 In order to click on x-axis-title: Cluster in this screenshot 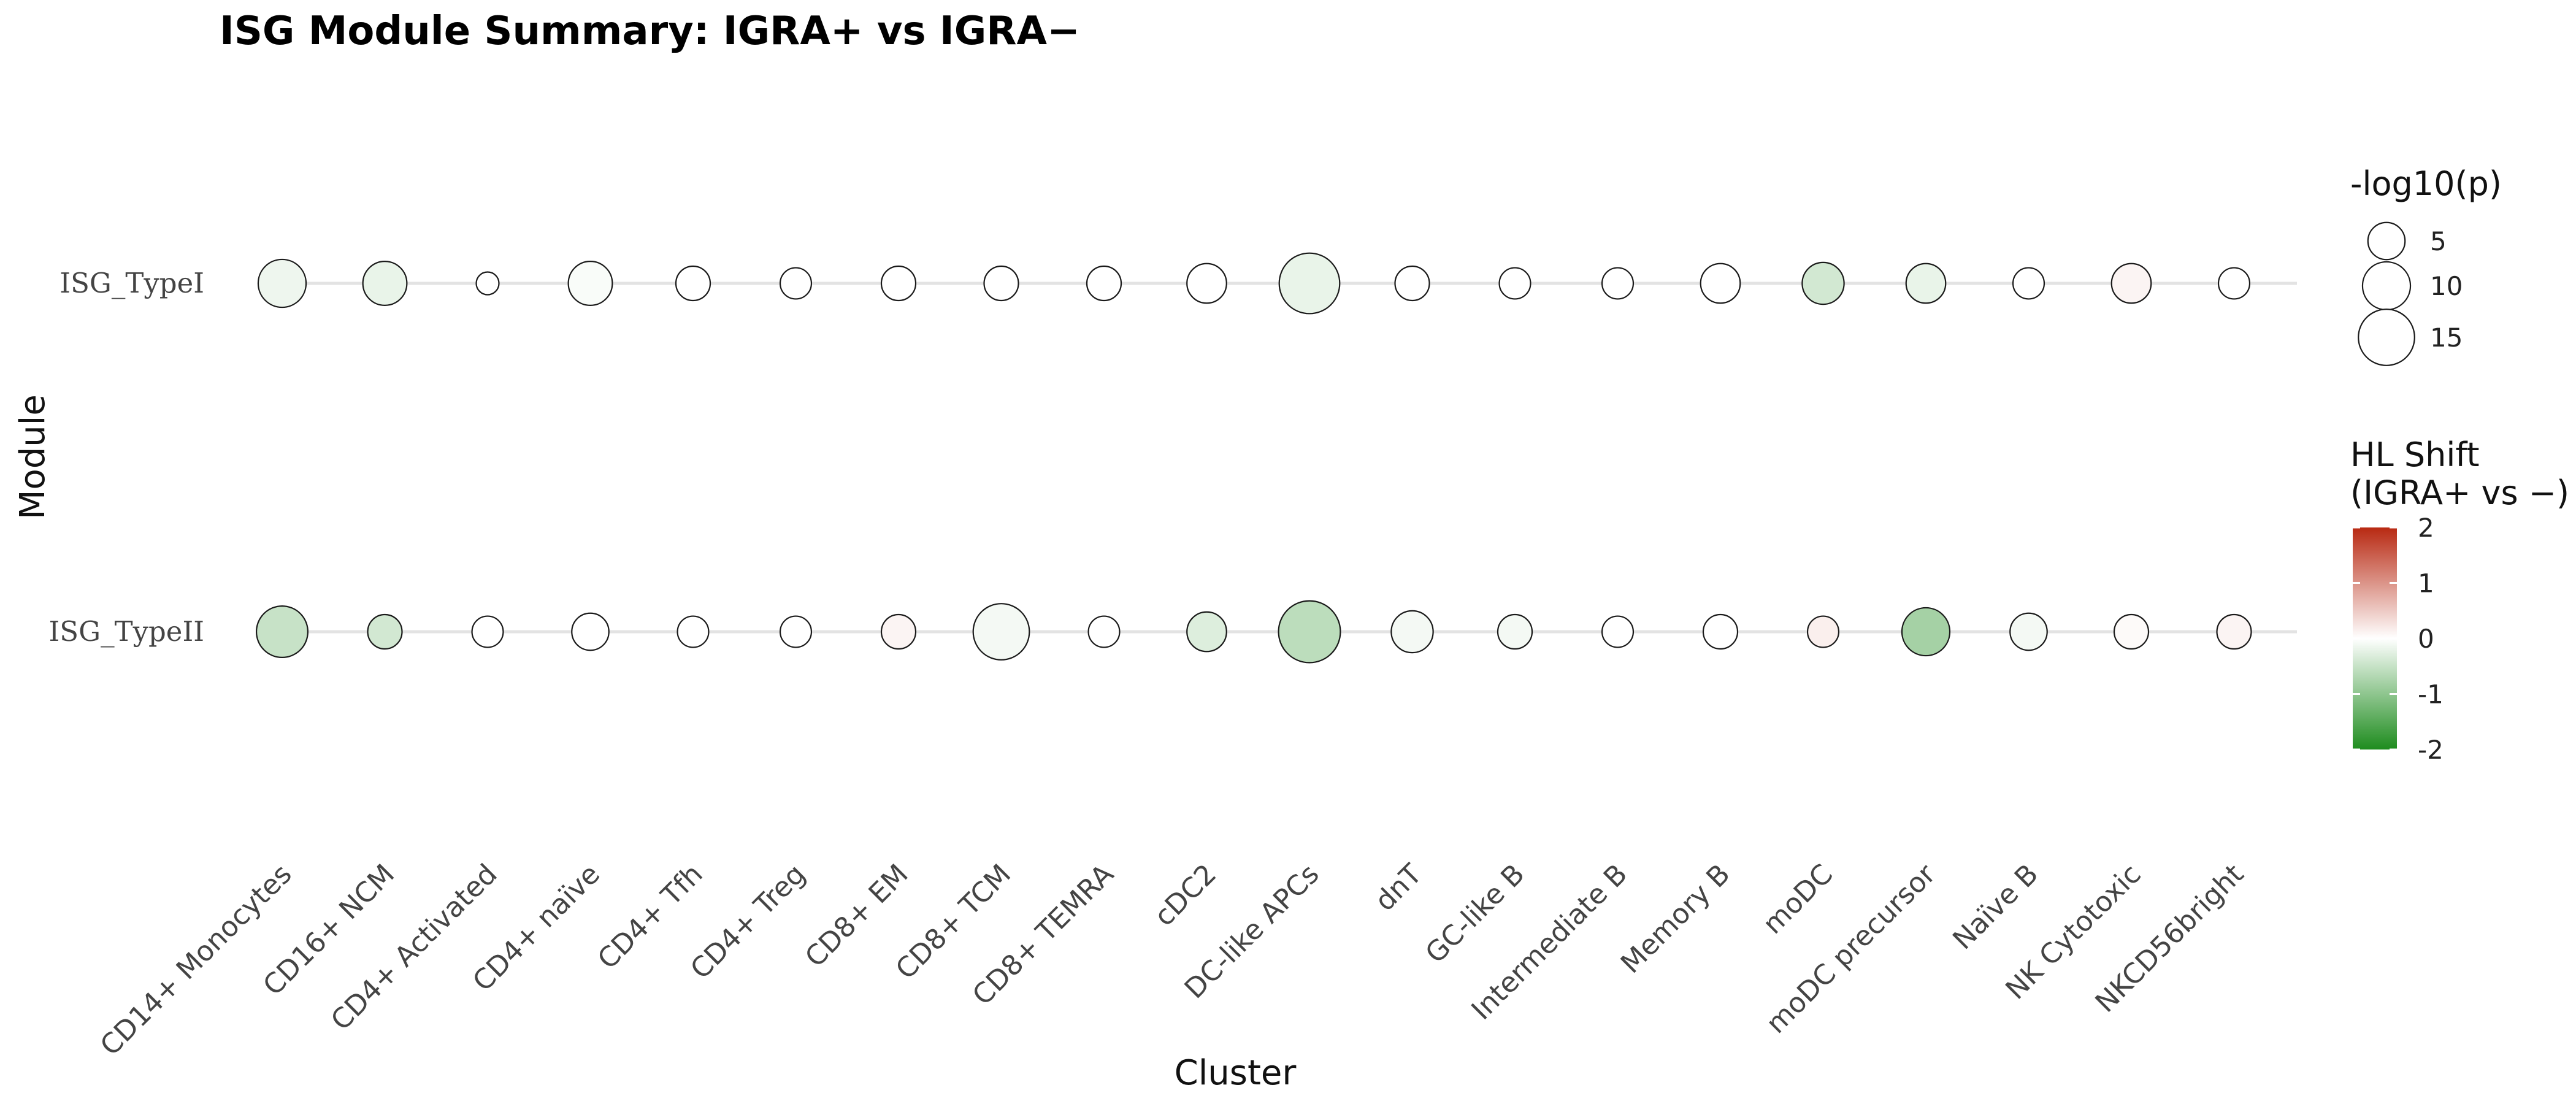, I will do `click(1236, 1073)`.